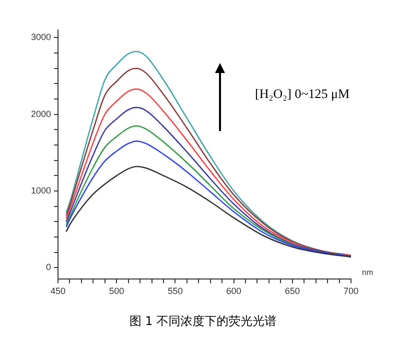 This screenshot has width=406, height=338. I want to click on y-tick-label: 3000, so click(41, 37).